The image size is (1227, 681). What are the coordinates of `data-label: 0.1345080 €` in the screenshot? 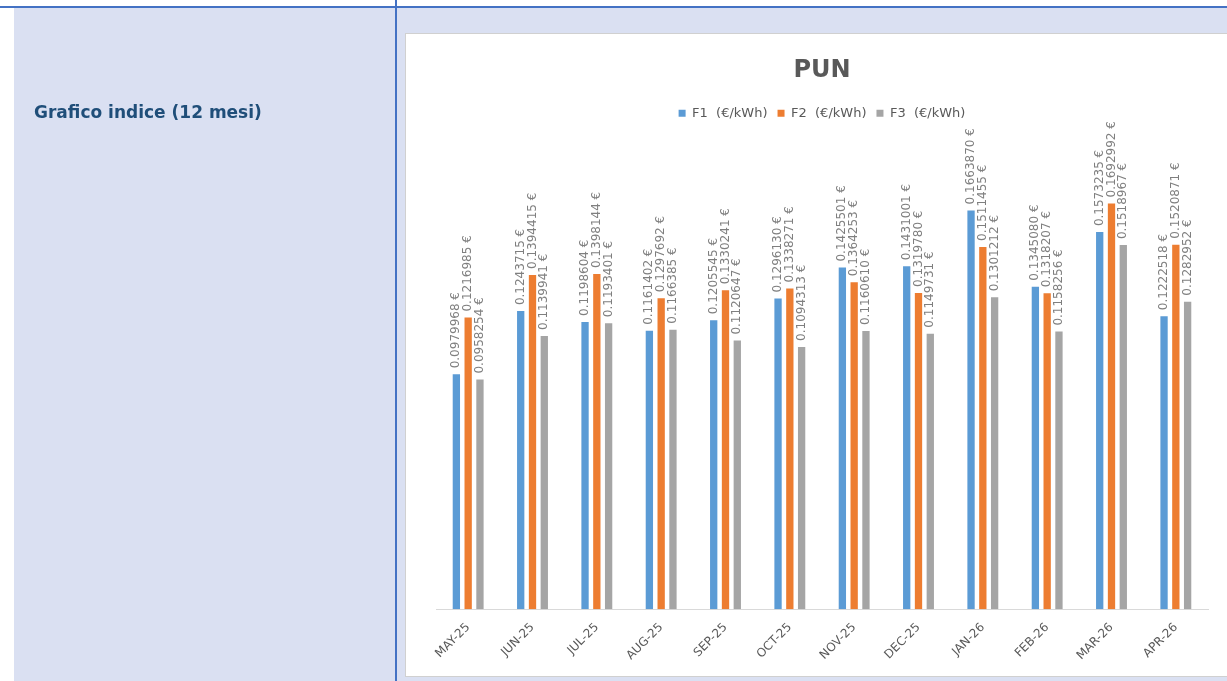 It's located at (1034, 242).